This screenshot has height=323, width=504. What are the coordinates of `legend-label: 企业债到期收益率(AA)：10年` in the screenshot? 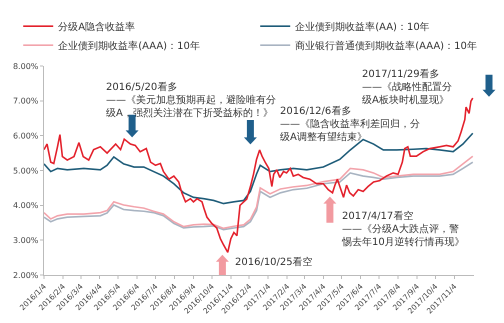 It's located at (362, 27).